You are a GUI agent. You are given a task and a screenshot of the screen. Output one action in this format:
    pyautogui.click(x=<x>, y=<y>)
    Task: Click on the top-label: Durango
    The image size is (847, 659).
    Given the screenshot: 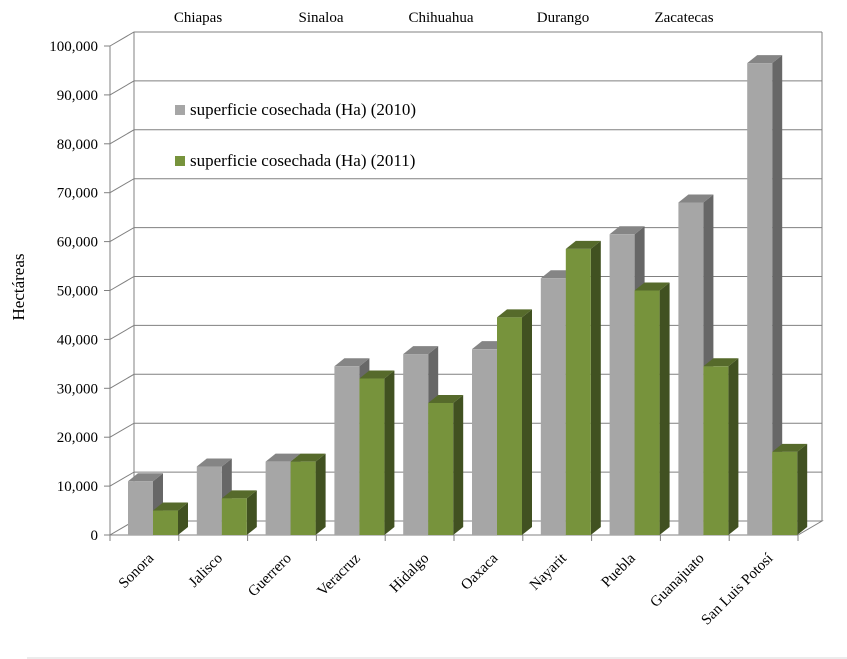 What is the action you would take?
    pyautogui.click(x=563, y=18)
    